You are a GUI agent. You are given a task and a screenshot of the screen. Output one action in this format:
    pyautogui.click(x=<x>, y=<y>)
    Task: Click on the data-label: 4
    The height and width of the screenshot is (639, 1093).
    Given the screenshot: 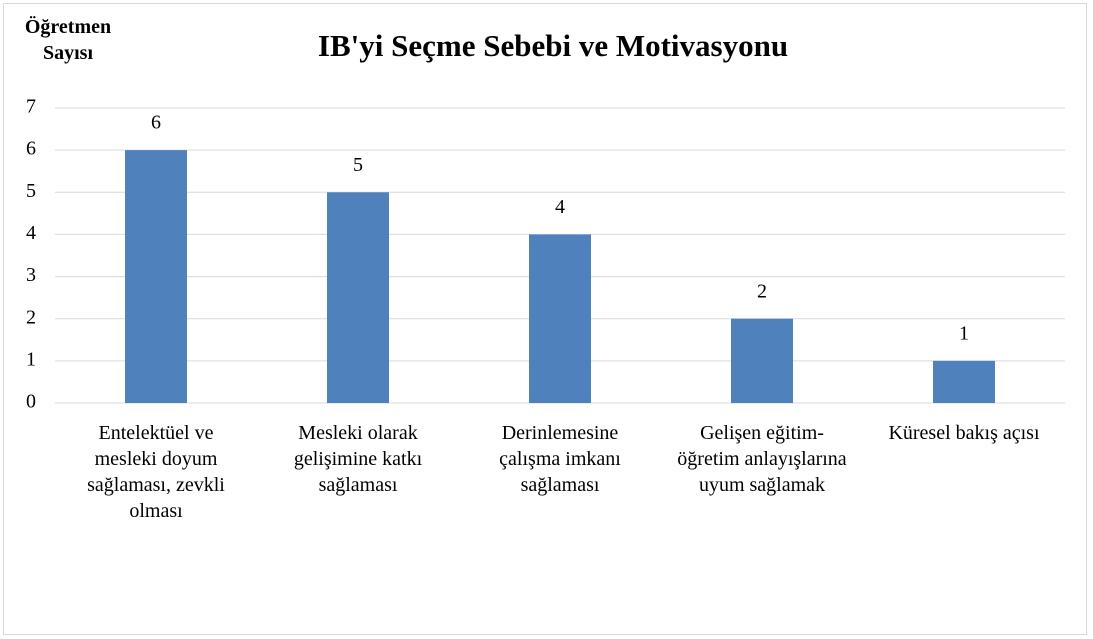 What is the action you would take?
    pyautogui.click(x=560, y=207)
    